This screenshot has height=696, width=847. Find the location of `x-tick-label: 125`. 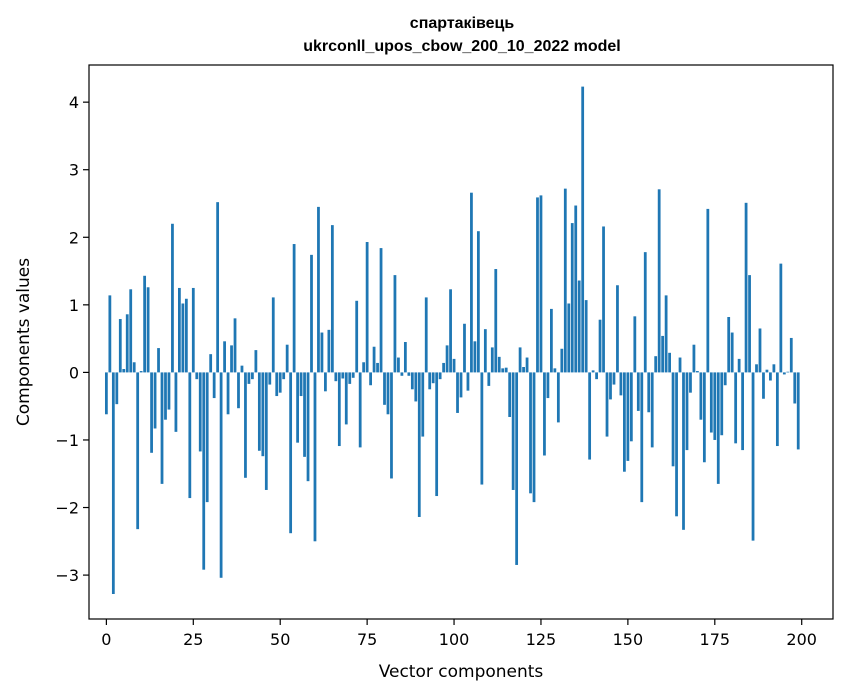

x-tick-label: 125 is located at coordinates (541, 639).